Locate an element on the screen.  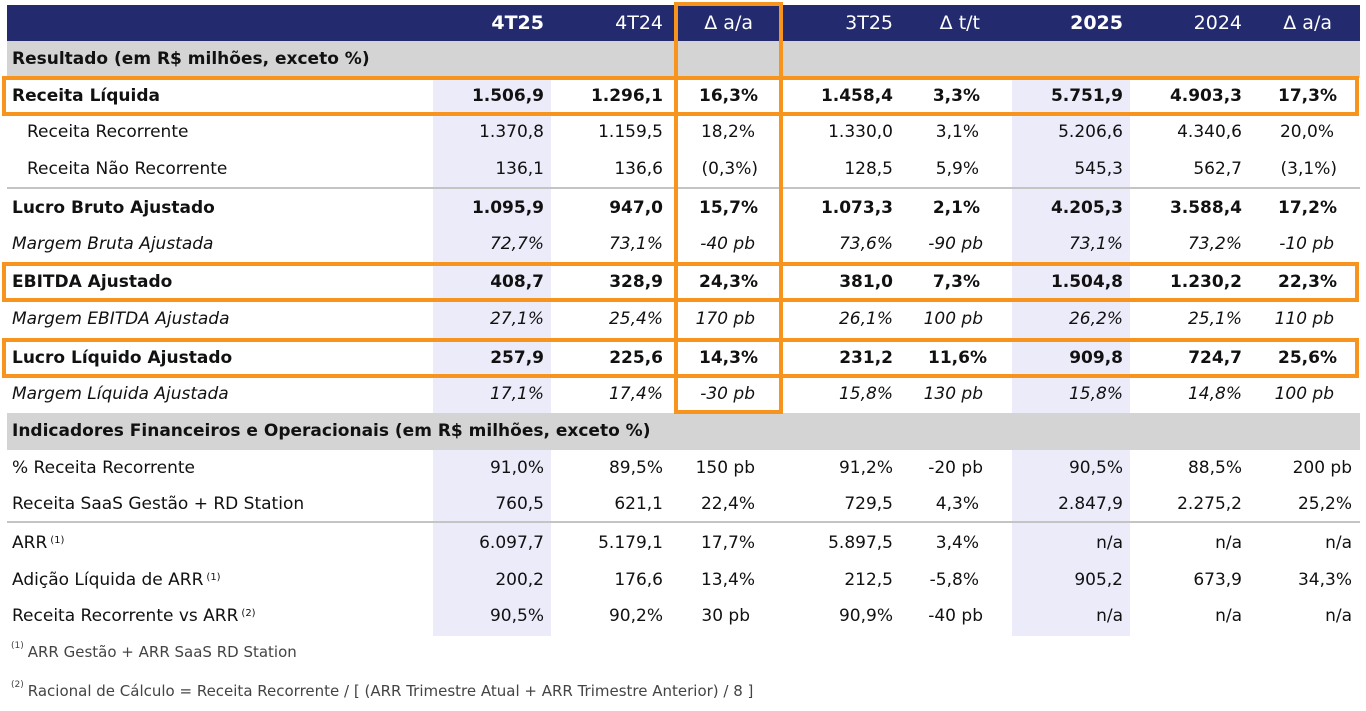
table-header is located at coordinates (683, 23).